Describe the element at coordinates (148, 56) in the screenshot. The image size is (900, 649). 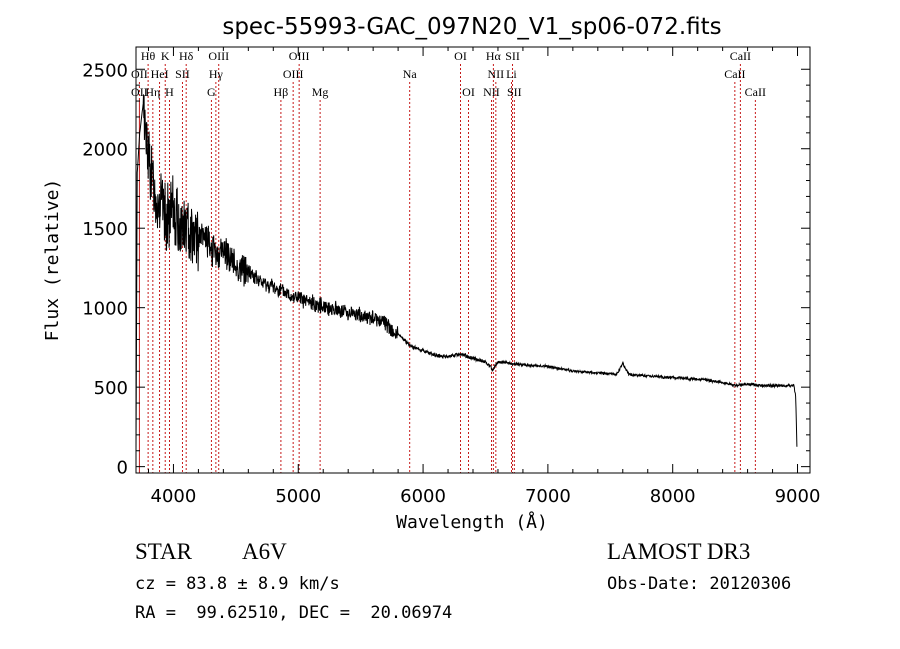
I see `line-label: Hθ` at that location.